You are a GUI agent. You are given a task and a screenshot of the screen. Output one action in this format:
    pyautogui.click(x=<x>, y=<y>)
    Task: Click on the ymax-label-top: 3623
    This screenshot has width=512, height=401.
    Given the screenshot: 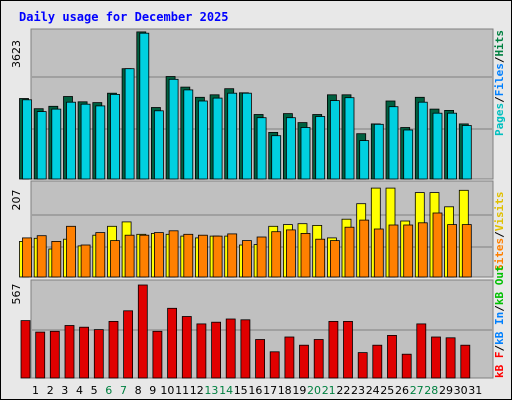 What is the action you would take?
    pyautogui.click(x=16, y=54)
    